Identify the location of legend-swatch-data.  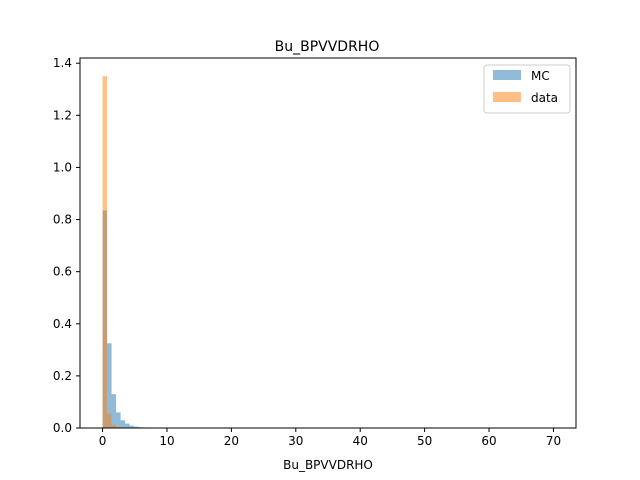
(507, 97).